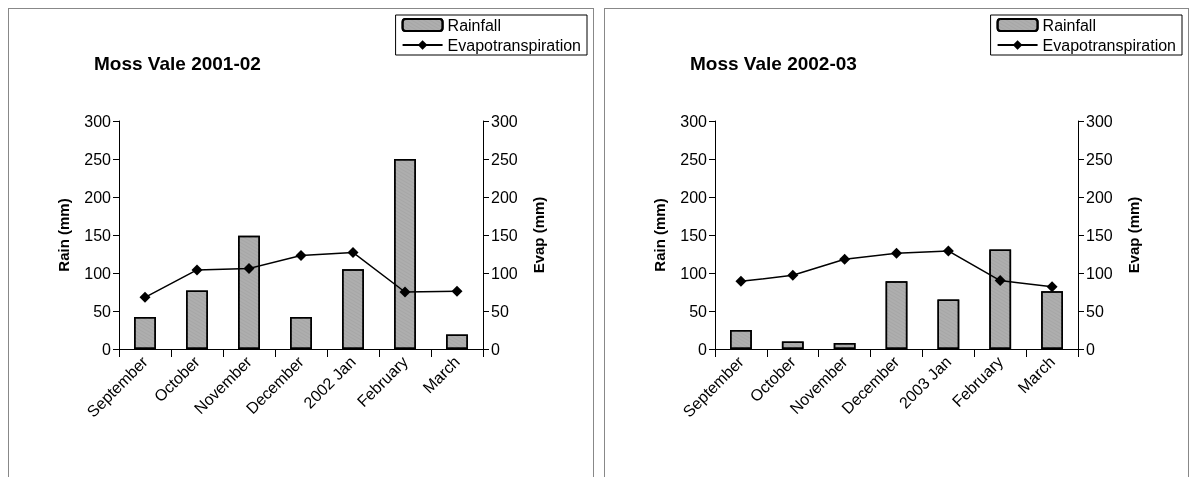 Image resolution: width=1197 pixels, height=477 pixels. I want to click on chart-title: Moss Vale 2001-02, so click(177, 63).